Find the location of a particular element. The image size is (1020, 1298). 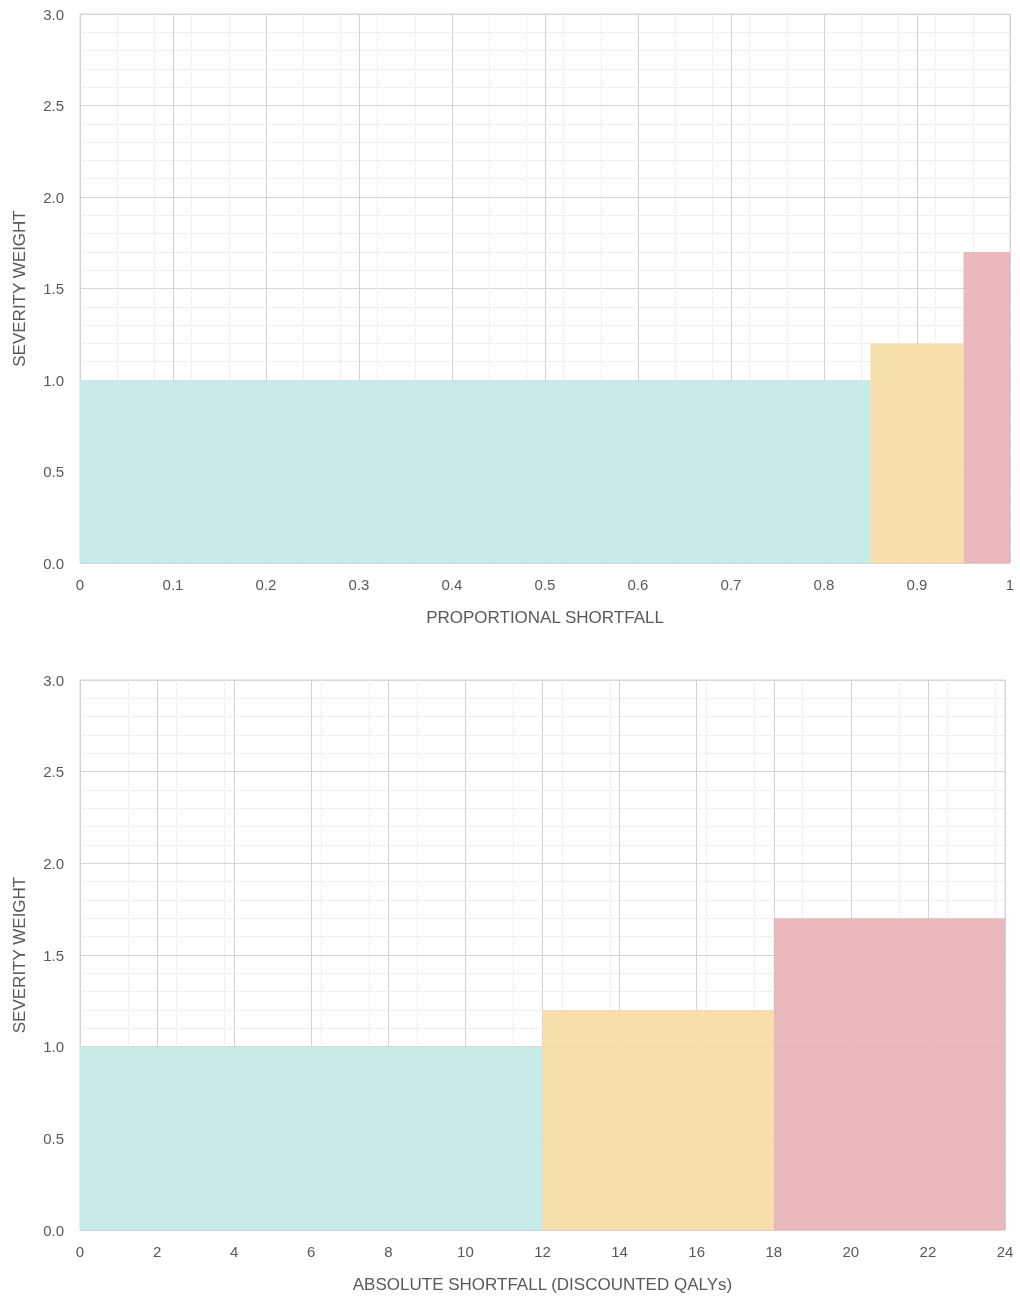

x-tick-label: 16 is located at coordinates (697, 1251).